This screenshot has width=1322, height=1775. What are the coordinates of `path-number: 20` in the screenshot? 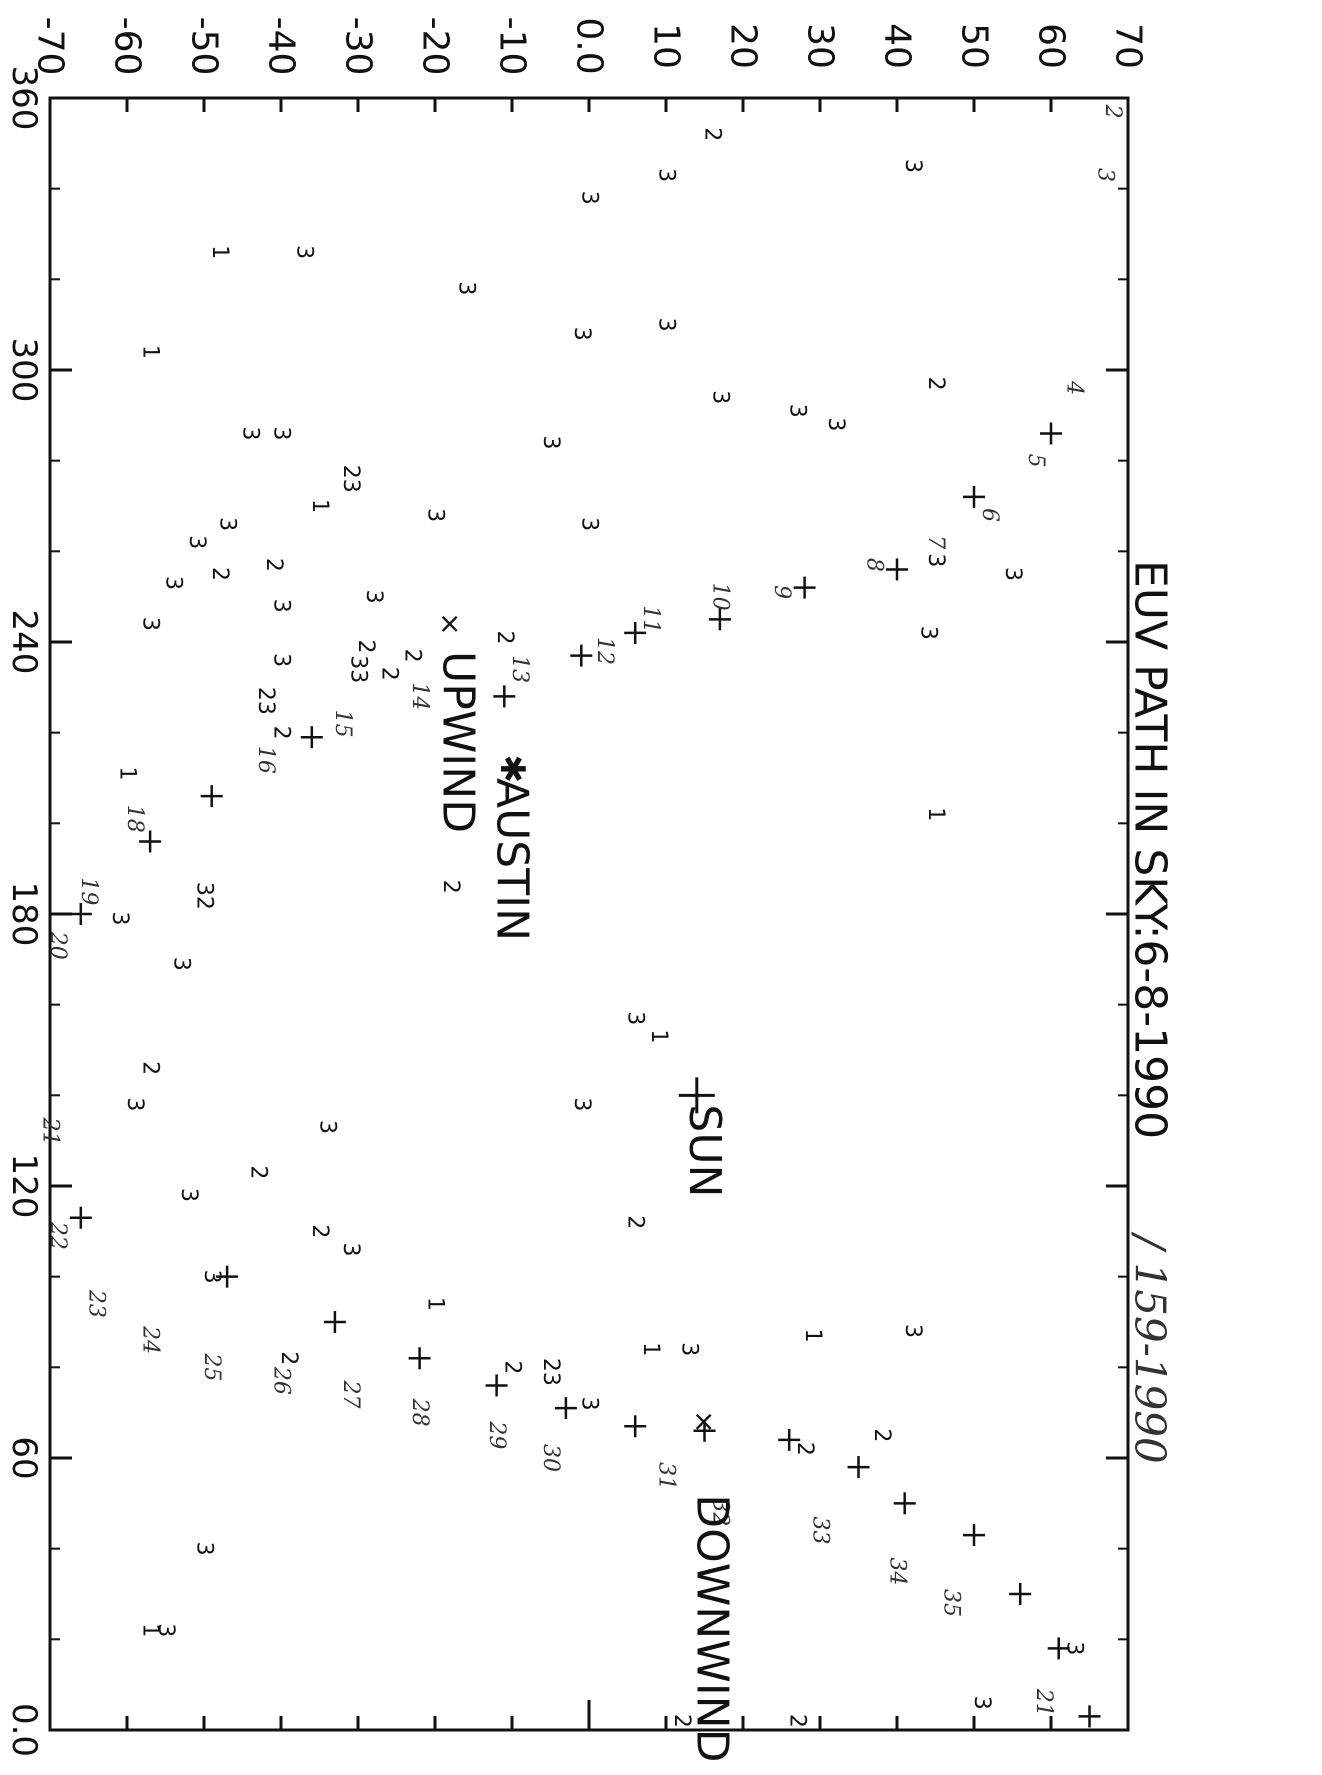 It's located at (57, 945).